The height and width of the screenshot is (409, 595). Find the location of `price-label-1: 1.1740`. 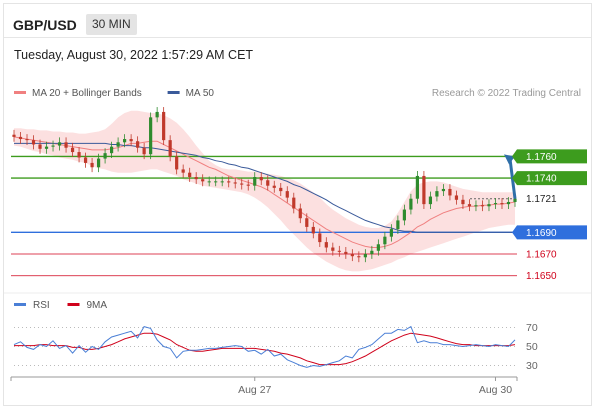

price-label-1: 1.1740 is located at coordinates (541, 179).